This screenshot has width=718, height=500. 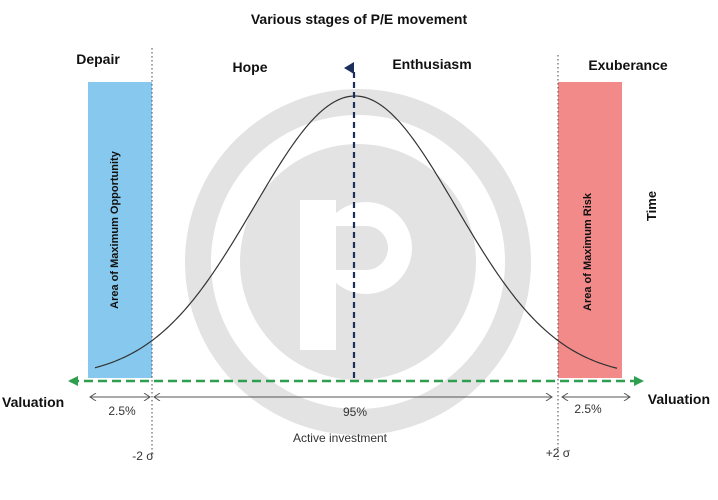 I want to click on time-axis-label: Time, so click(x=651, y=206).